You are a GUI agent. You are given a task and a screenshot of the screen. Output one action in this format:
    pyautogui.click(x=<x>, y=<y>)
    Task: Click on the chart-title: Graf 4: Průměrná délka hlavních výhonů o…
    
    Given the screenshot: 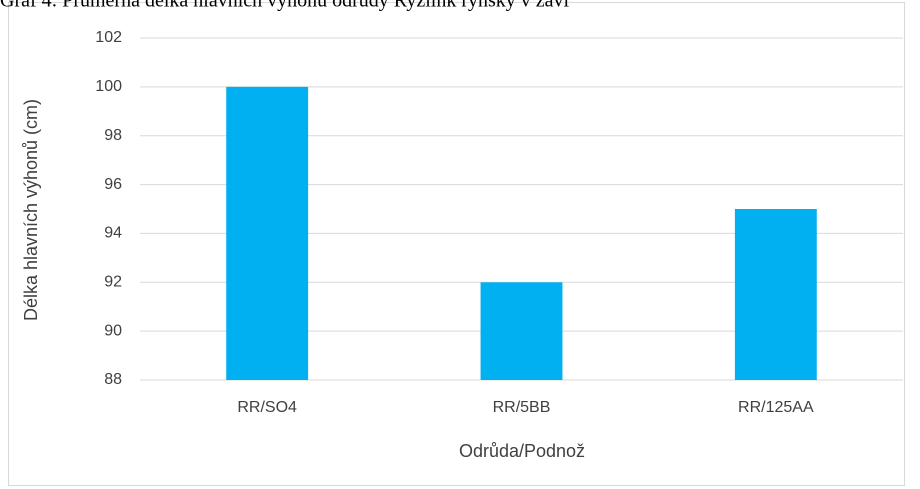 What is the action you would take?
    pyautogui.click(x=285, y=6)
    